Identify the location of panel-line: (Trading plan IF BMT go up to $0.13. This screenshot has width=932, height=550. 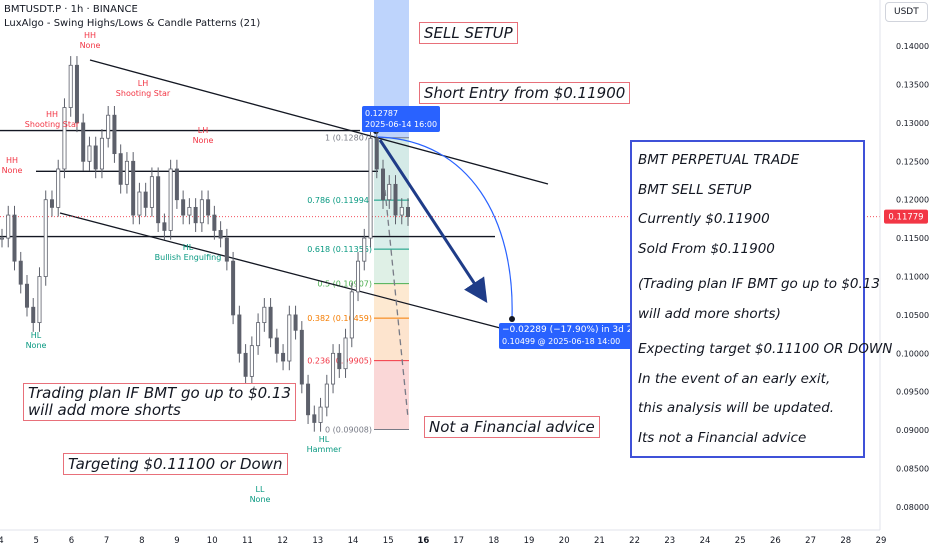
(759, 284).